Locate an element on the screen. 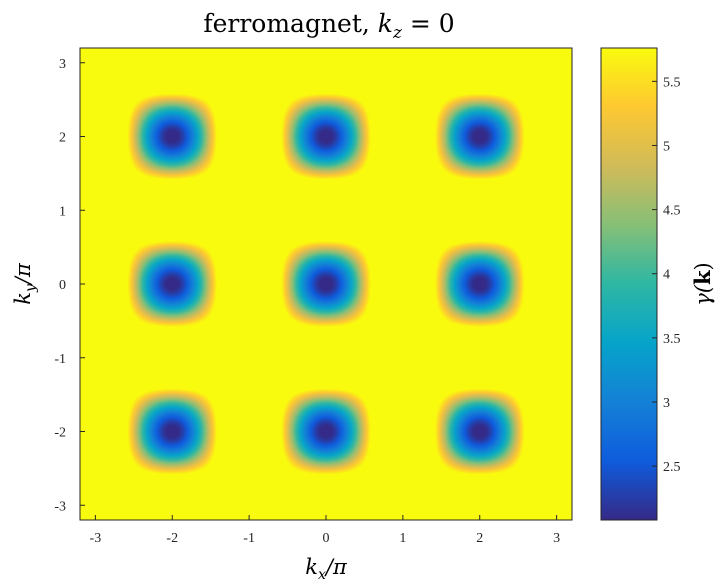 This screenshot has width=722, height=581. y-tick-label: -3 is located at coordinates (60, 506).